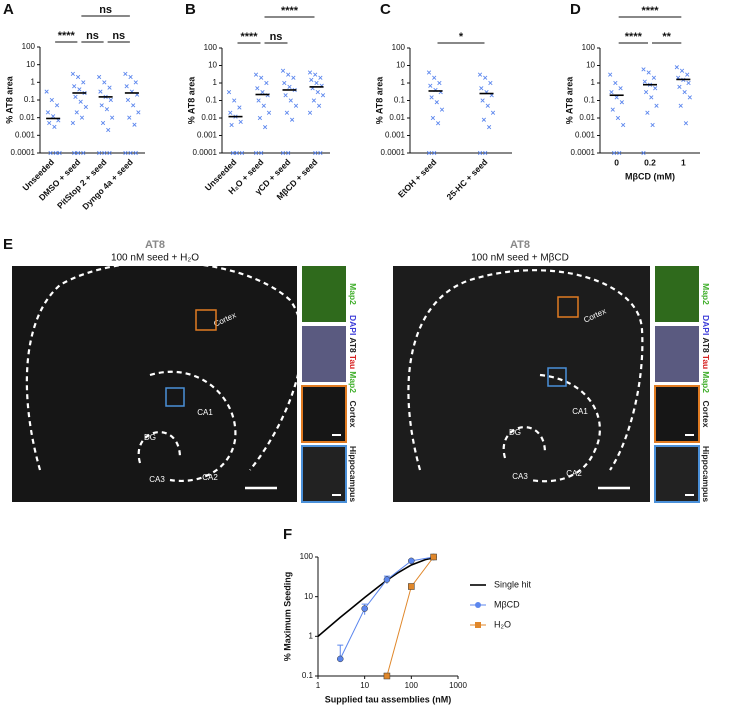  What do you see at coordinates (353, 414) in the screenshot?
I see `inset-label-word: Cortex` at bounding box center [353, 414].